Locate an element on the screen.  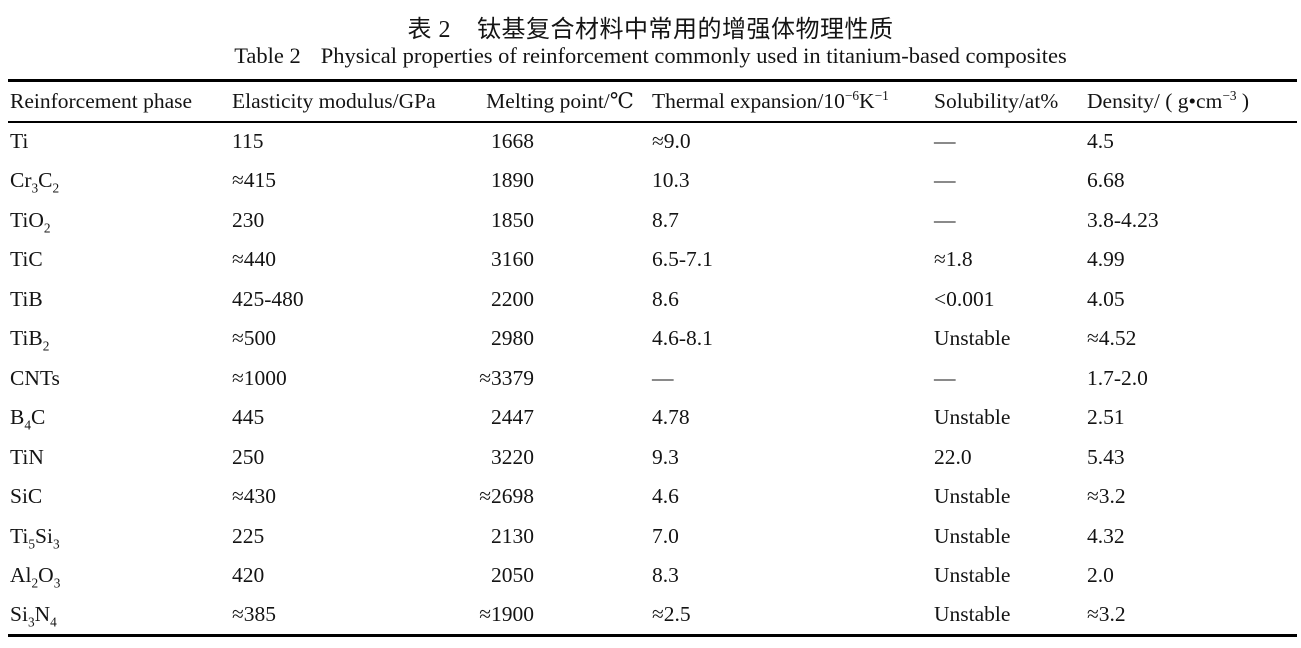
cell-reinforcement-phase: TiB2 is located at coordinates (30, 340).